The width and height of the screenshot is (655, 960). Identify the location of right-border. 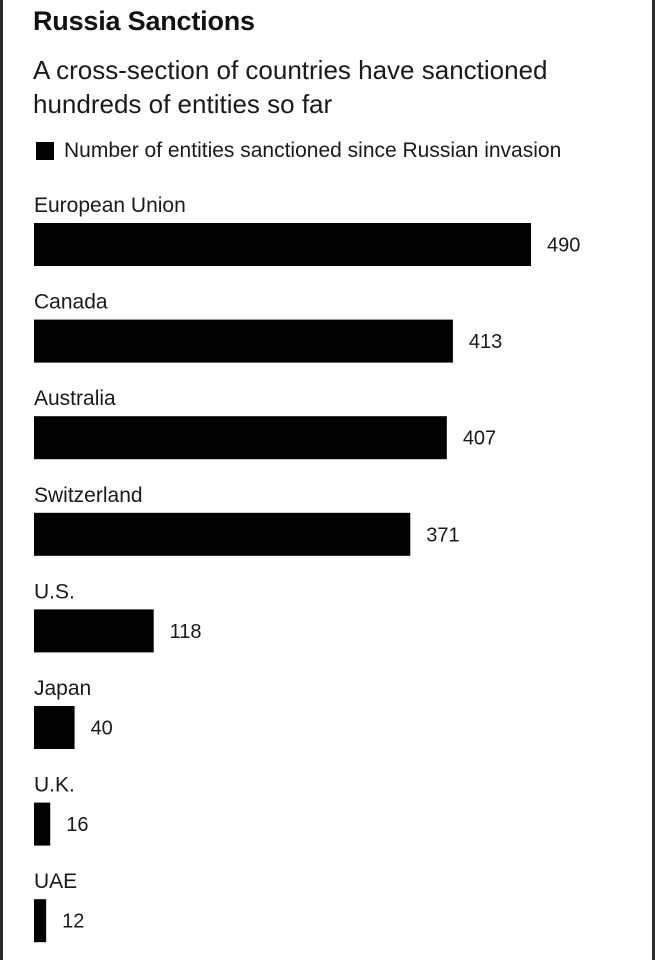
(653, 480).